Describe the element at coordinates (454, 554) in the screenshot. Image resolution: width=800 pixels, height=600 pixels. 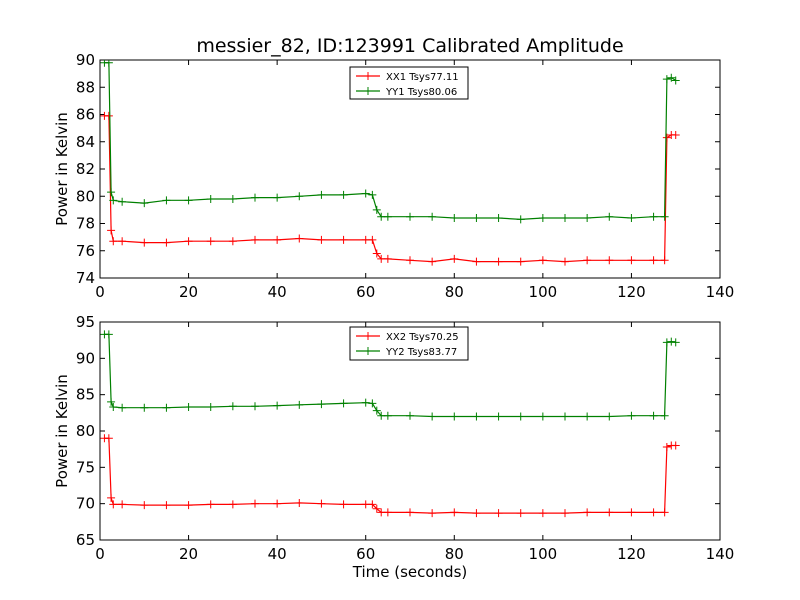
I see `bottom-x-tick-label: 80` at that location.